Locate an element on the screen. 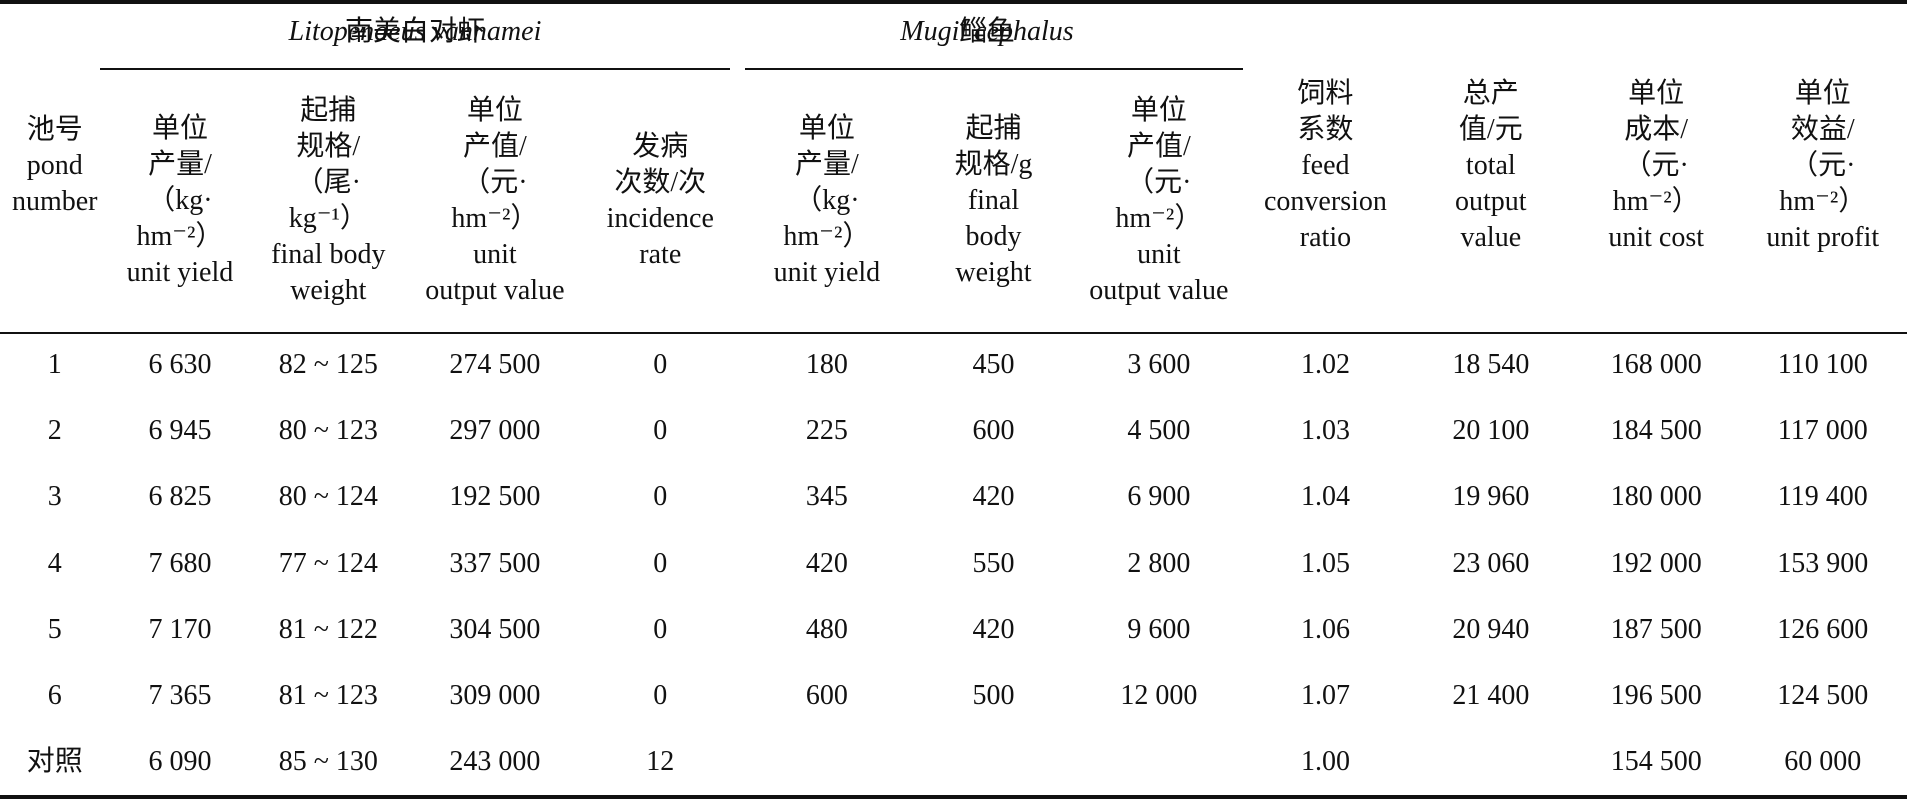 The image size is (1907, 799). column-header-line: conversion is located at coordinates (1325, 201).